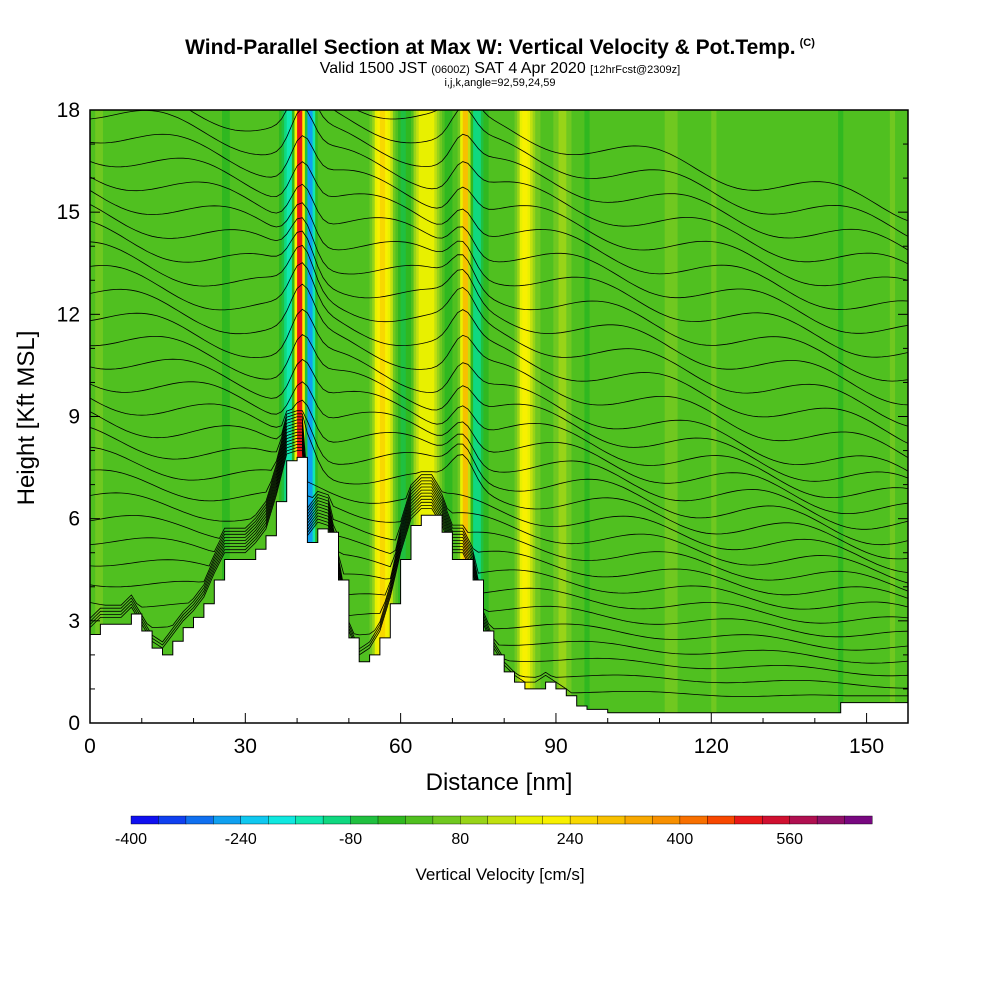  Describe the element at coordinates (807, 43) in the screenshot. I see `copyright-mark: (C)` at that location.